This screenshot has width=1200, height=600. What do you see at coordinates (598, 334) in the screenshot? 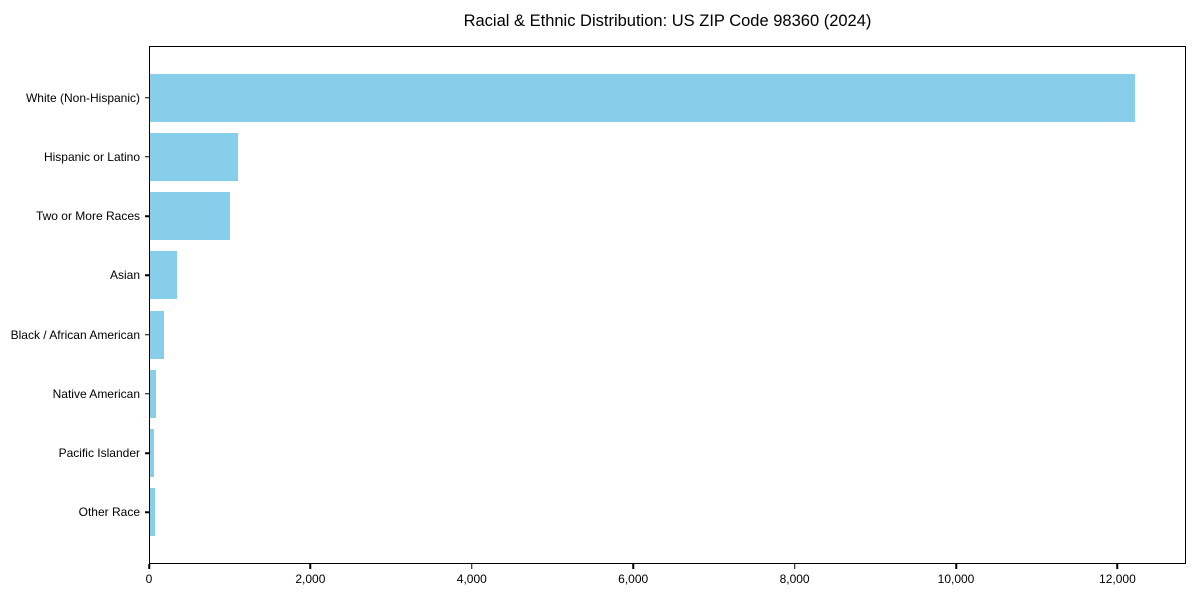
I see `bar-row: Black / African American` at bounding box center [598, 334].